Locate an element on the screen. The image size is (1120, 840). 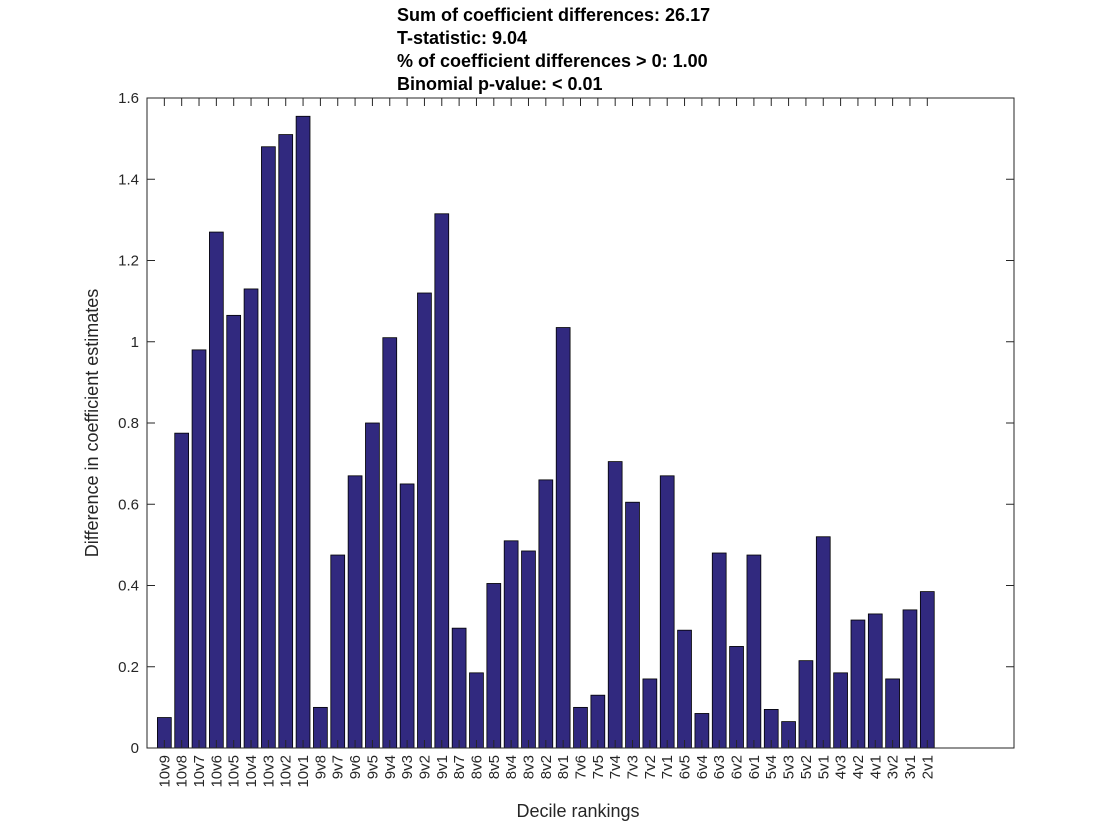
y-tick-label: 1.4 is located at coordinates (128, 179).